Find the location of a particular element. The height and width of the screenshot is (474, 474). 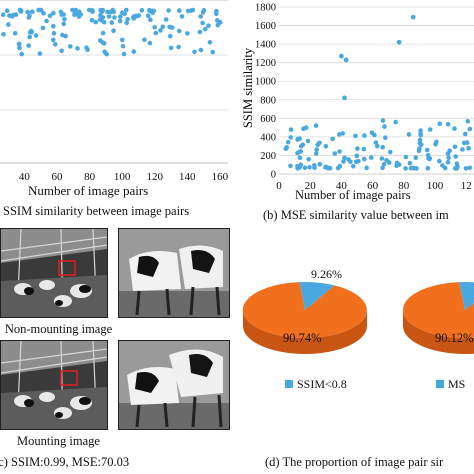

mse-y-tick: 600 is located at coordinates (268, 119).